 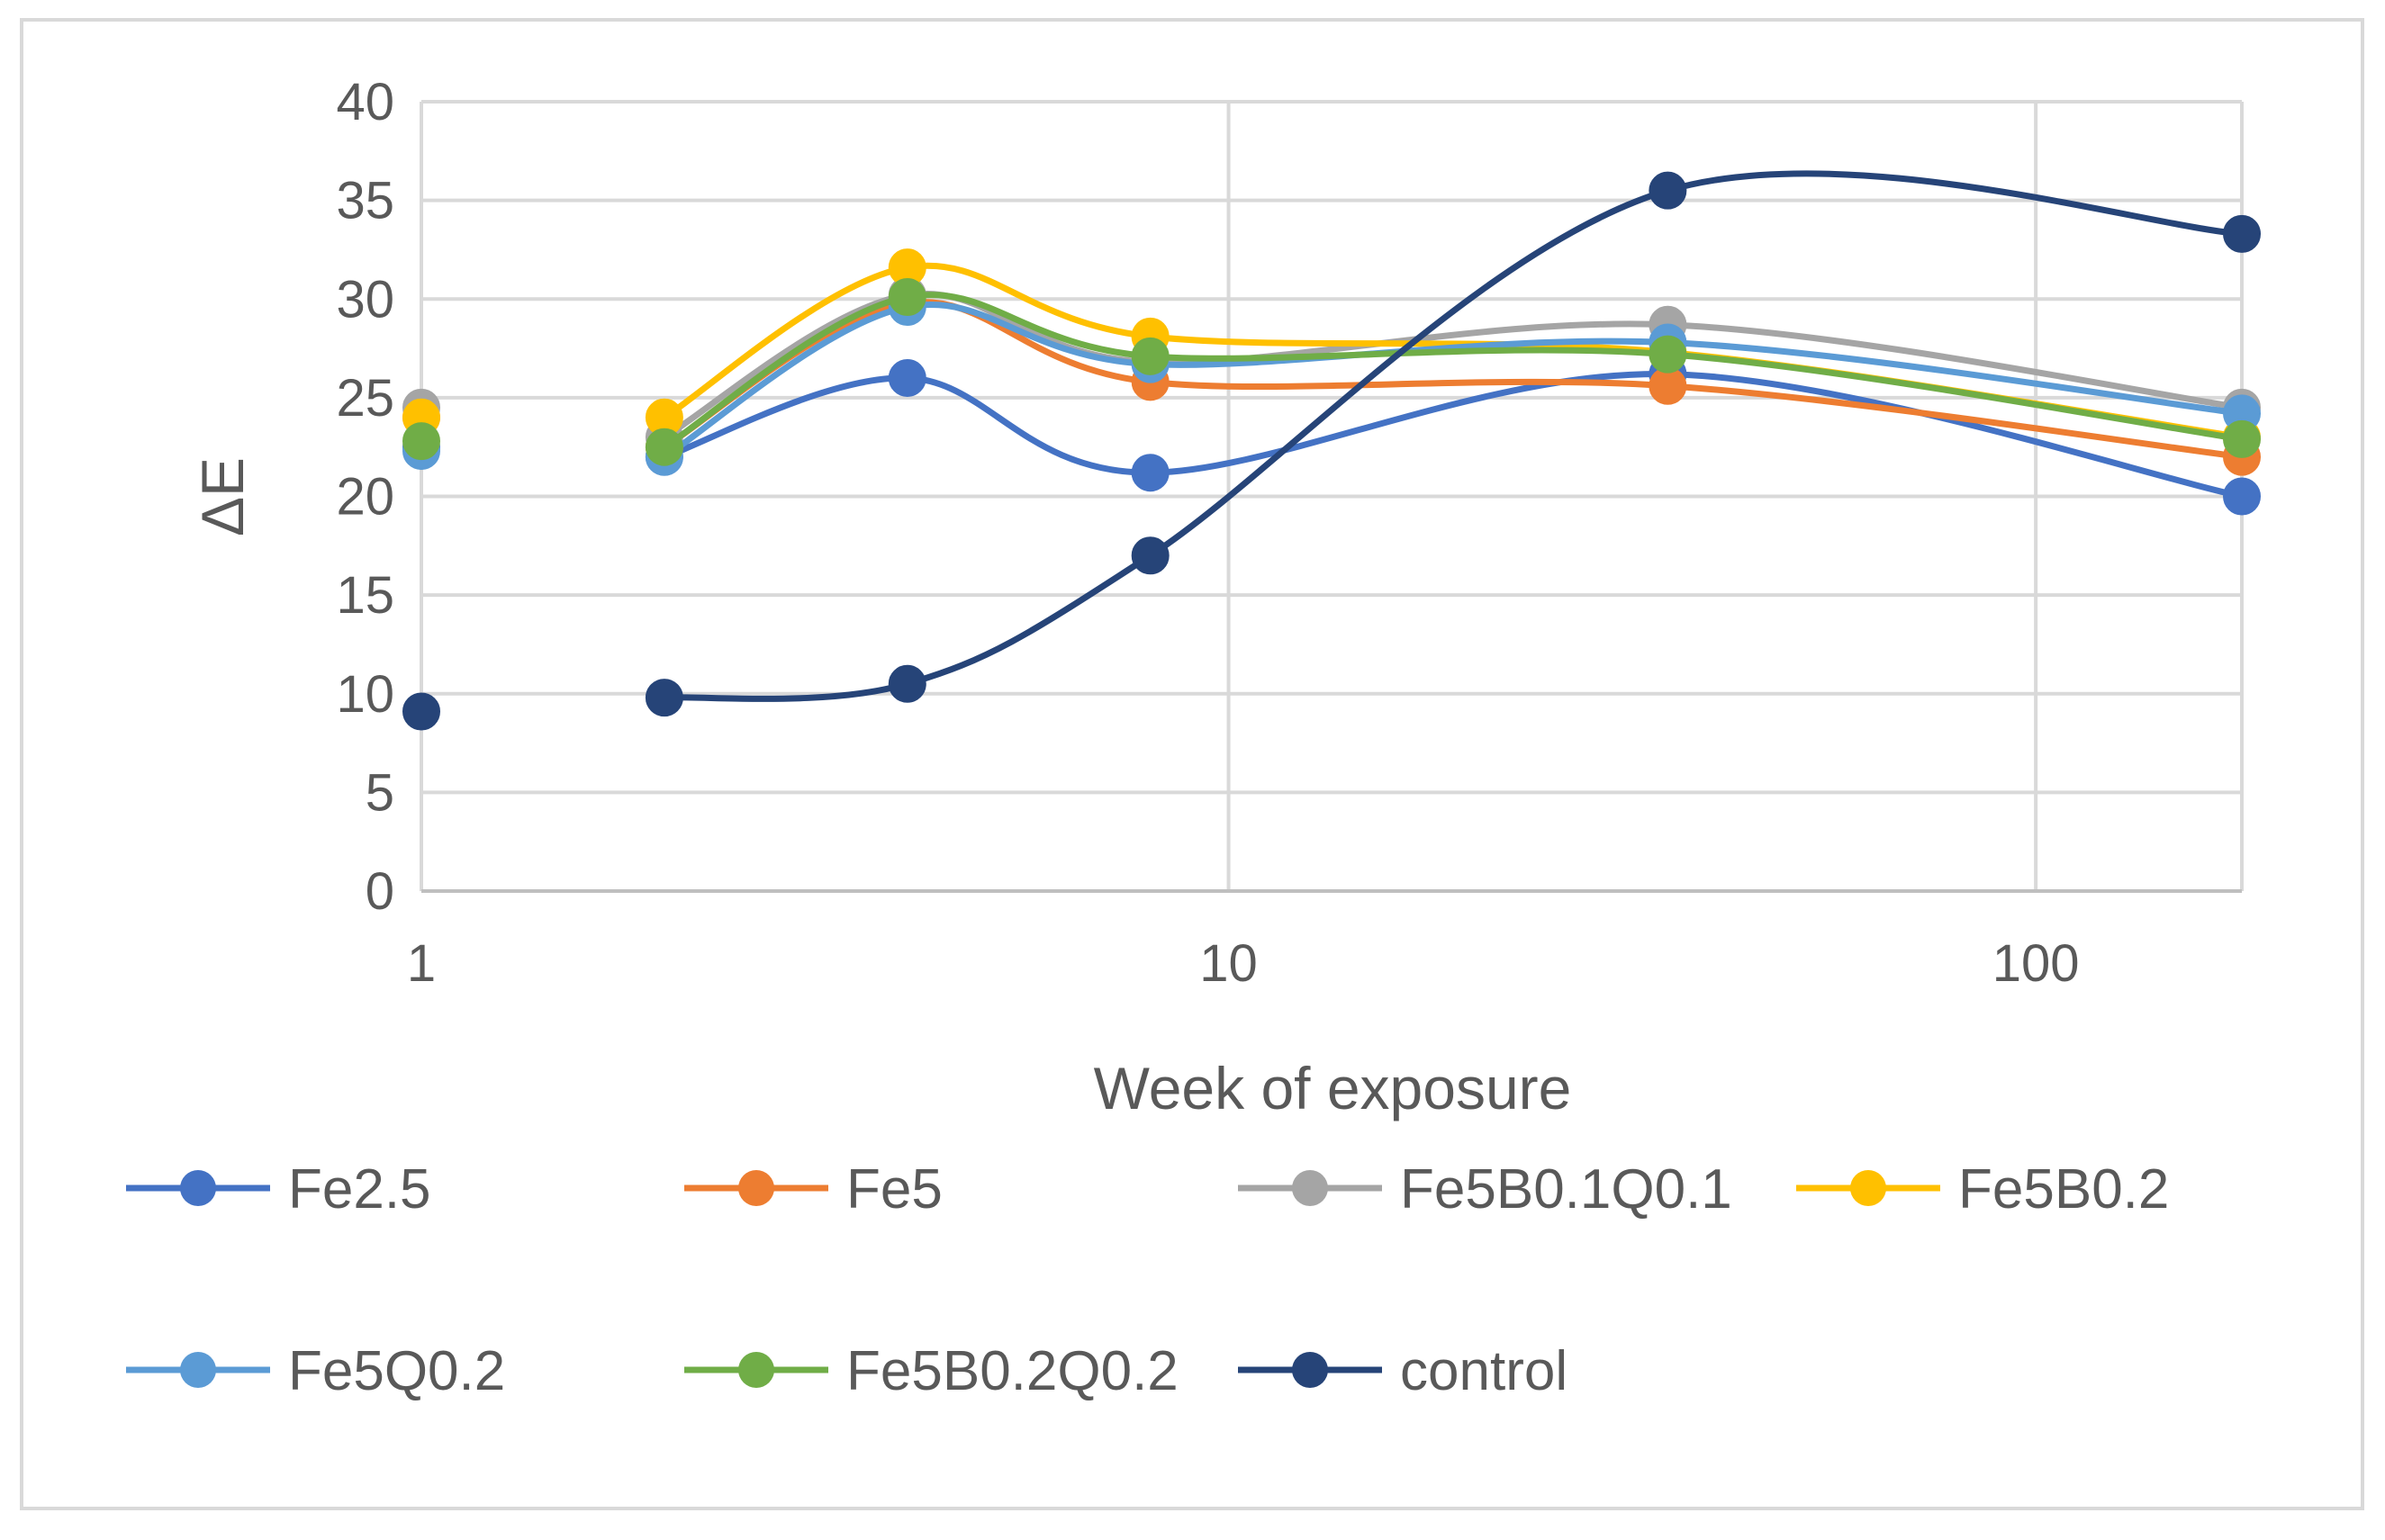 I want to click on legend-label: Fe5B0.1Q0.1, so click(x=1566, y=1189).